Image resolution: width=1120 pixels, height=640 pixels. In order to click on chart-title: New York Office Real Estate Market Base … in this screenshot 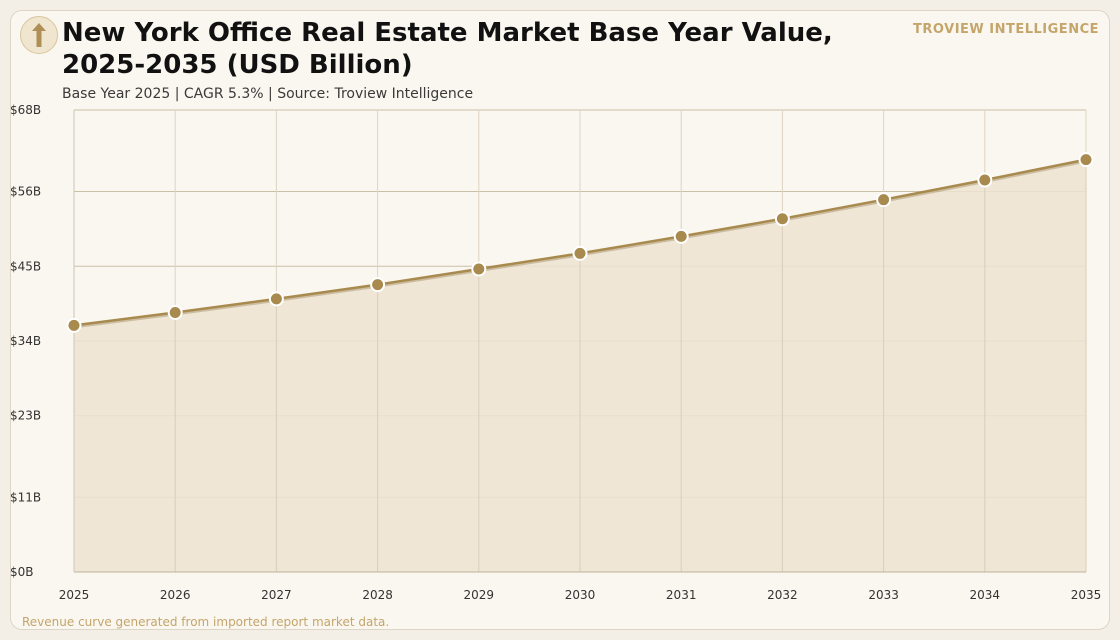, I will do `click(447, 49)`.